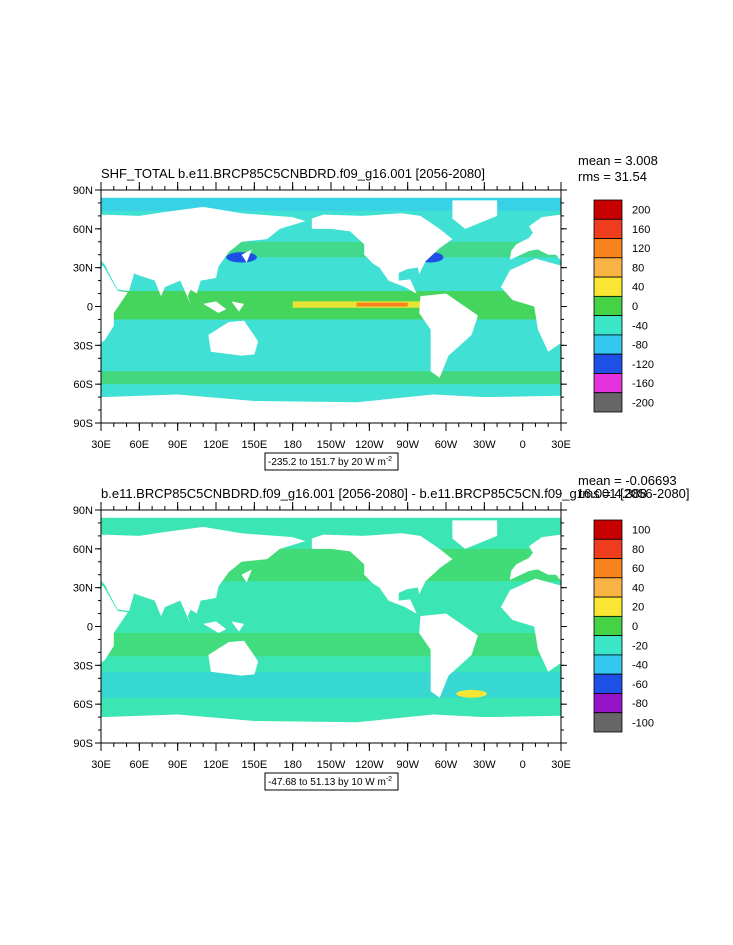 This screenshot has height=945, width=733. What do you see at coordinates (643, 403) in the screenshot?
I see `colorbar-label: -200` at bounding box center [643, 403].